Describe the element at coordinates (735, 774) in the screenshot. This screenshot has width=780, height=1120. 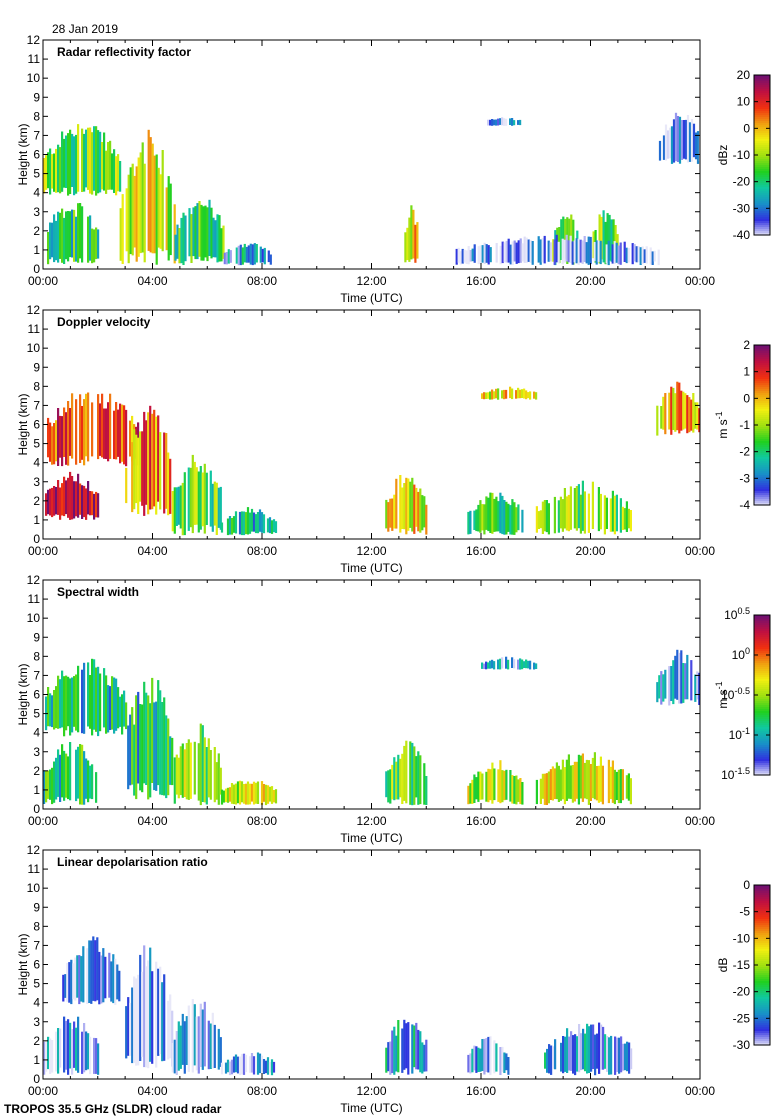
I see `colorbar-tick-label: 10-1.5` at that location.